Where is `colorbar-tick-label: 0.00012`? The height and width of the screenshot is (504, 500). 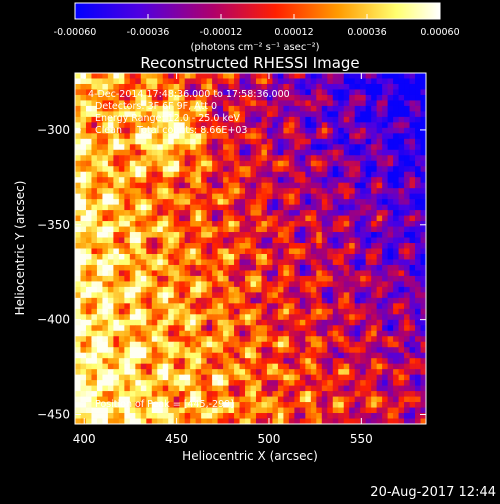 colorbar-tick-label: 0.00012 is located at coordinates (293, 32).